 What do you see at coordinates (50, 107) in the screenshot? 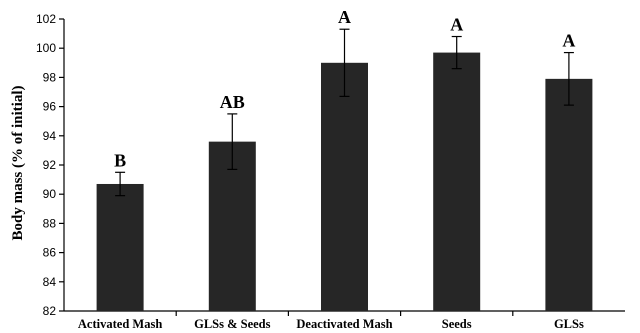
I see `y-tick-label: 96` at bounding box center [50, 107].